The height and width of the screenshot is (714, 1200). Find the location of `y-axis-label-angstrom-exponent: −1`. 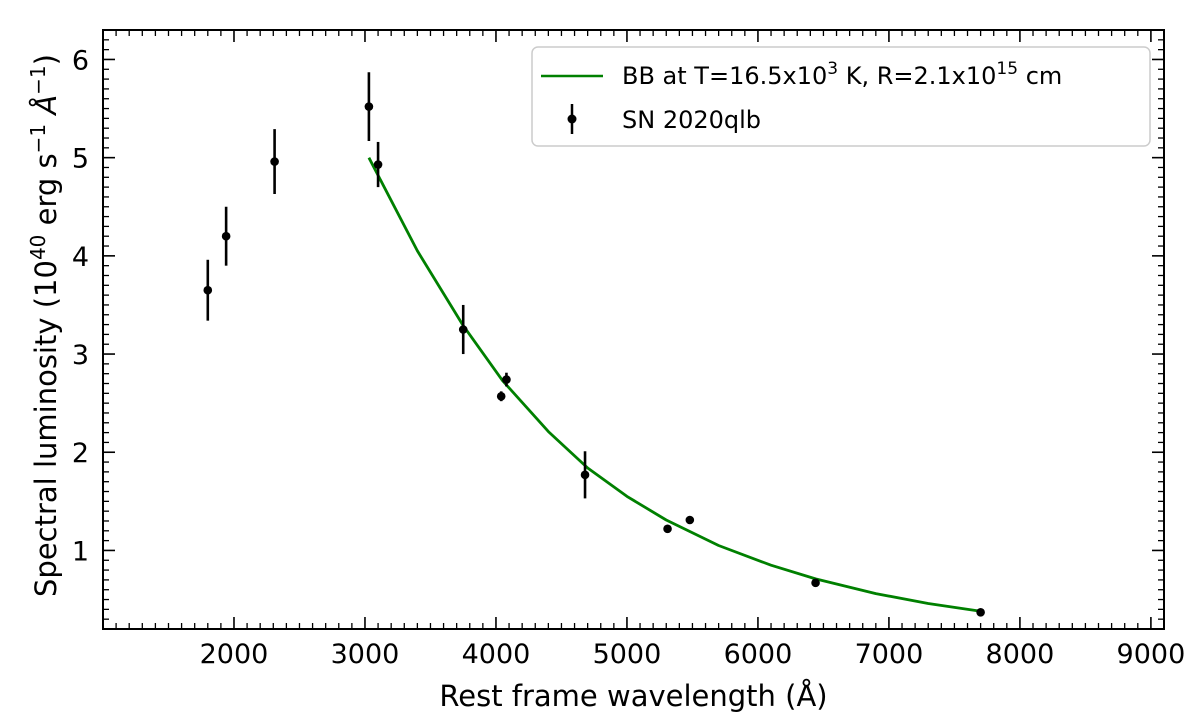

y-axis-label-angstrom-exponent: −1 is located at coordinates (38, 79).